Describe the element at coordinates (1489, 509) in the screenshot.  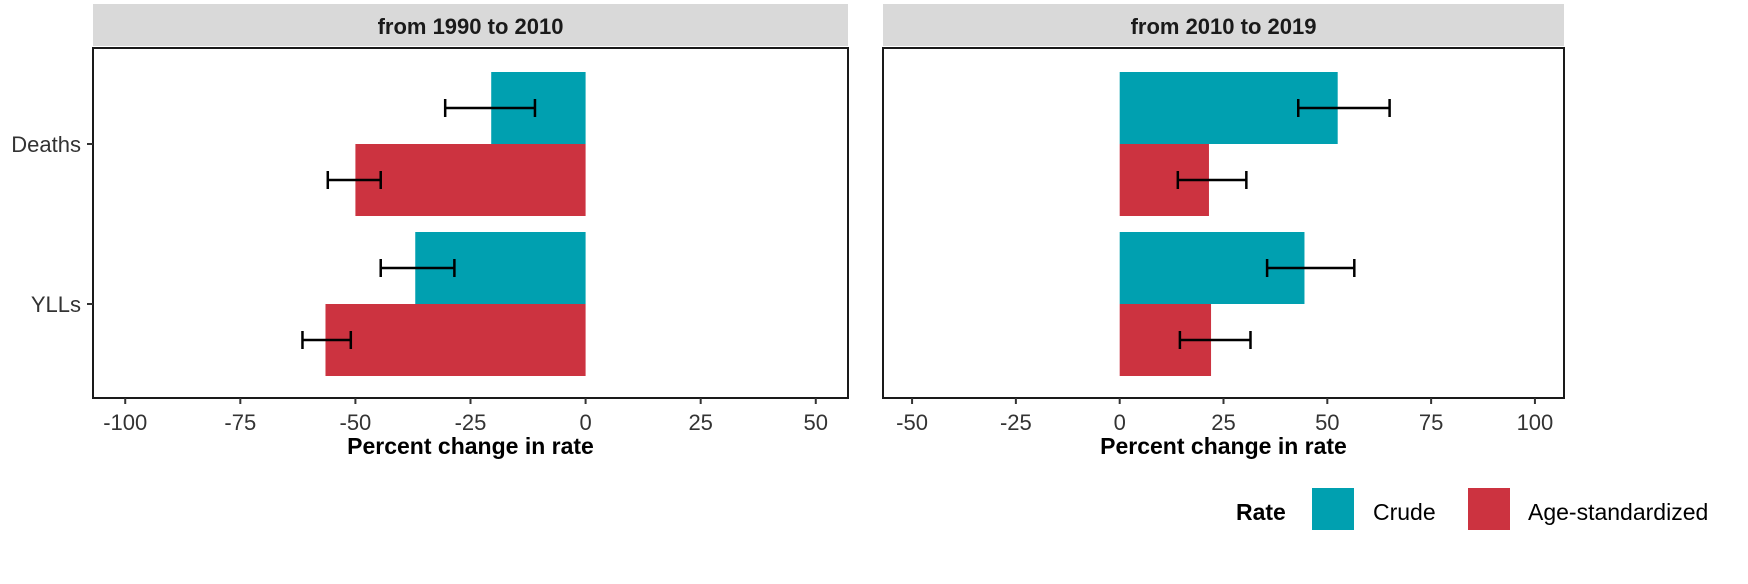
I see `legend-key-age-standardized` at that location.